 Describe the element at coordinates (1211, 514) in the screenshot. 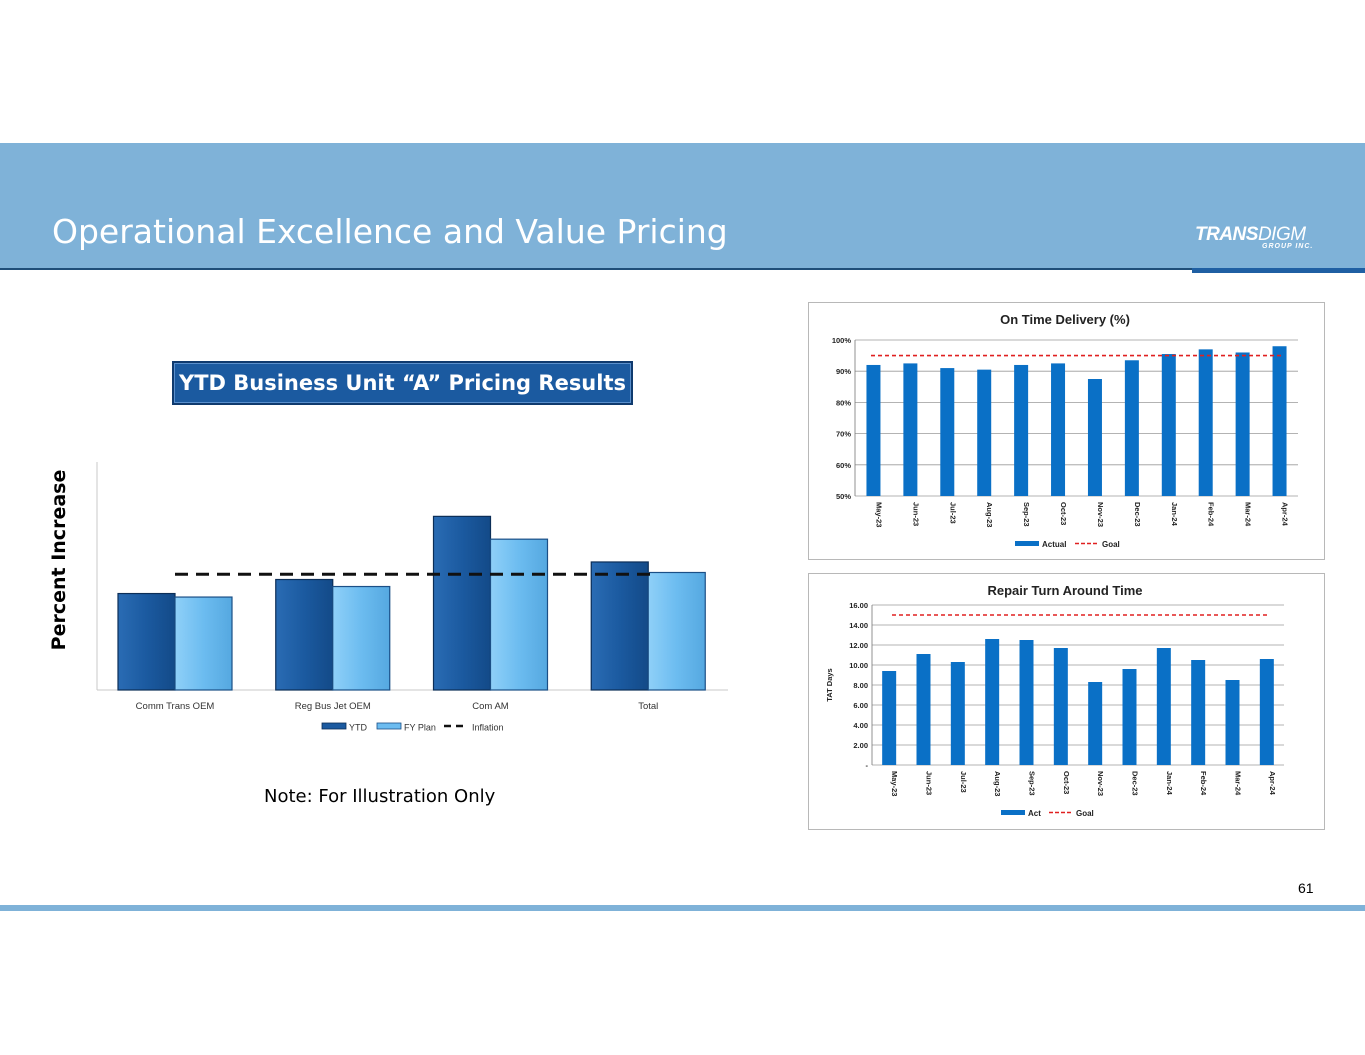

I see `otd-xtick-label: Feb-24` at that location.